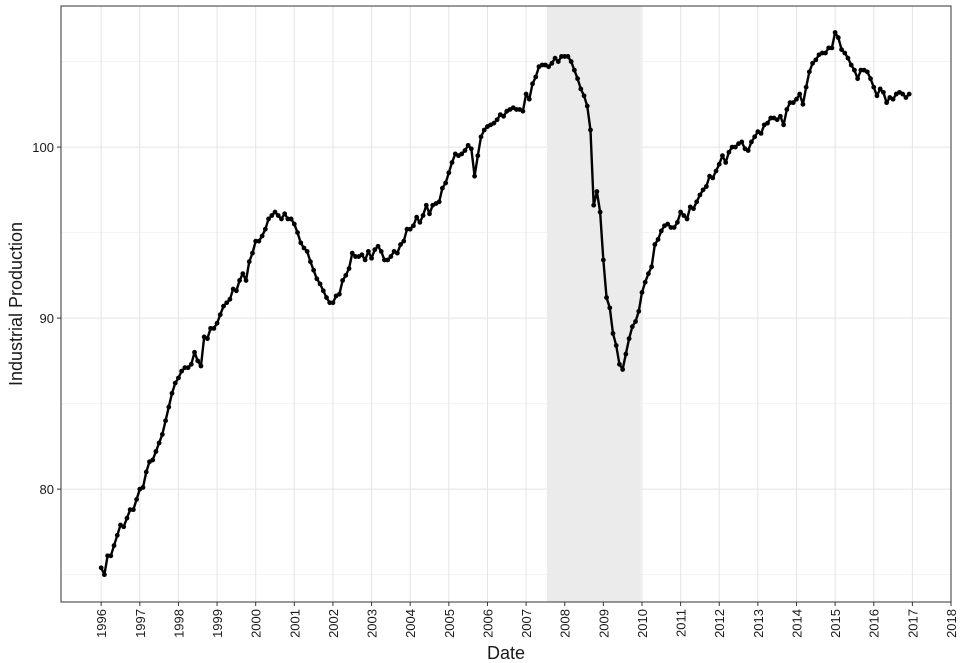 This screenshot has width=963, height=663. Describe the element at coordinates (758, 623) in the screenshot. I see `x-tick-label: 2013` at that location.